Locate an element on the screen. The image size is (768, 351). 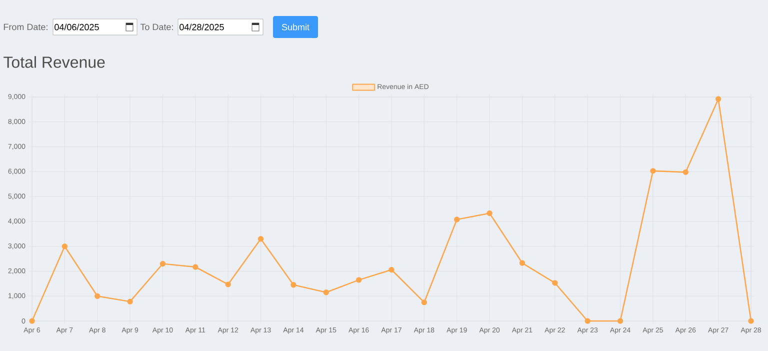
text: Submit is located at coordinates (296, 27).